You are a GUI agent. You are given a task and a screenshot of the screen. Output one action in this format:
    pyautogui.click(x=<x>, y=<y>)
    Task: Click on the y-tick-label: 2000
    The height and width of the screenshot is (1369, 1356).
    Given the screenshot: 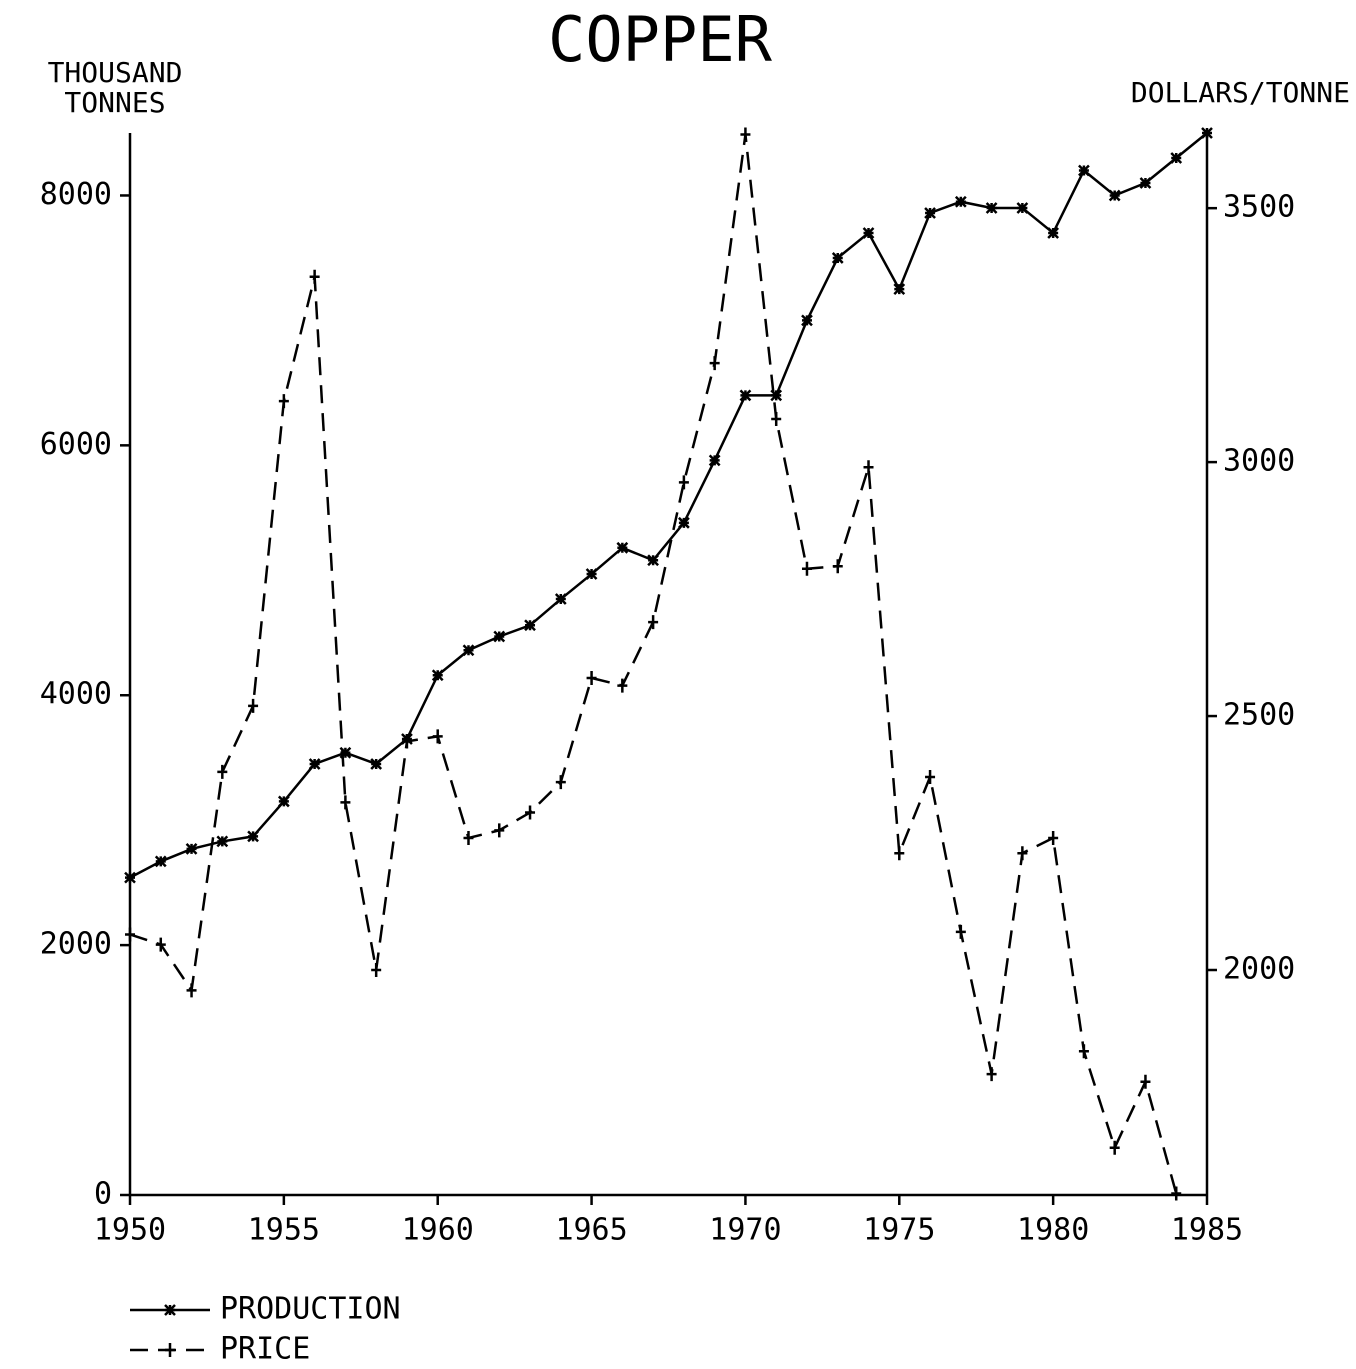 What is the action you would take?
    pyautogui.click(x=76, y=944)
    